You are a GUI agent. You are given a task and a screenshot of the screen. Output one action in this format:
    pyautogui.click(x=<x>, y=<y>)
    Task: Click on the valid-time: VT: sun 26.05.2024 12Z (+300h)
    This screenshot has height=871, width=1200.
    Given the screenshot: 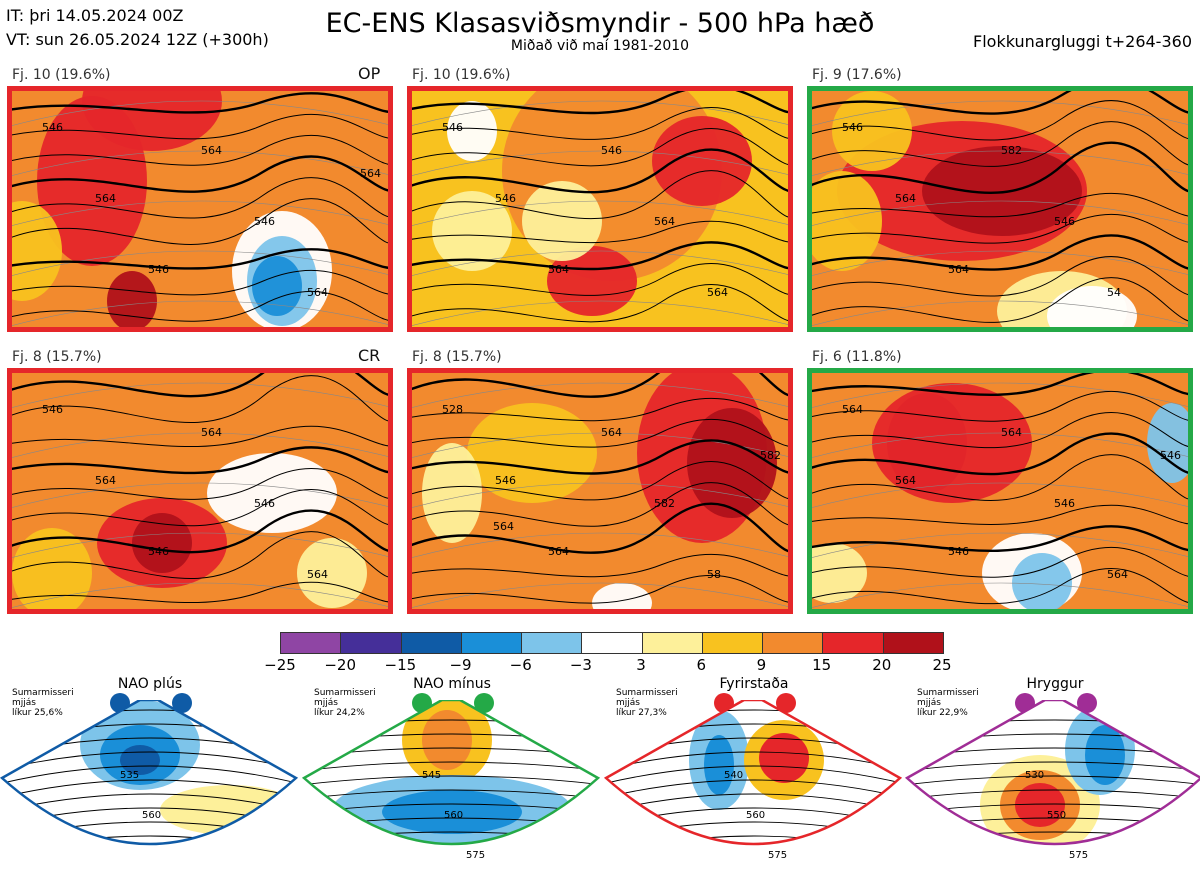 What is the action you would take?
    pyautogui.click(x=137, y=39)
    